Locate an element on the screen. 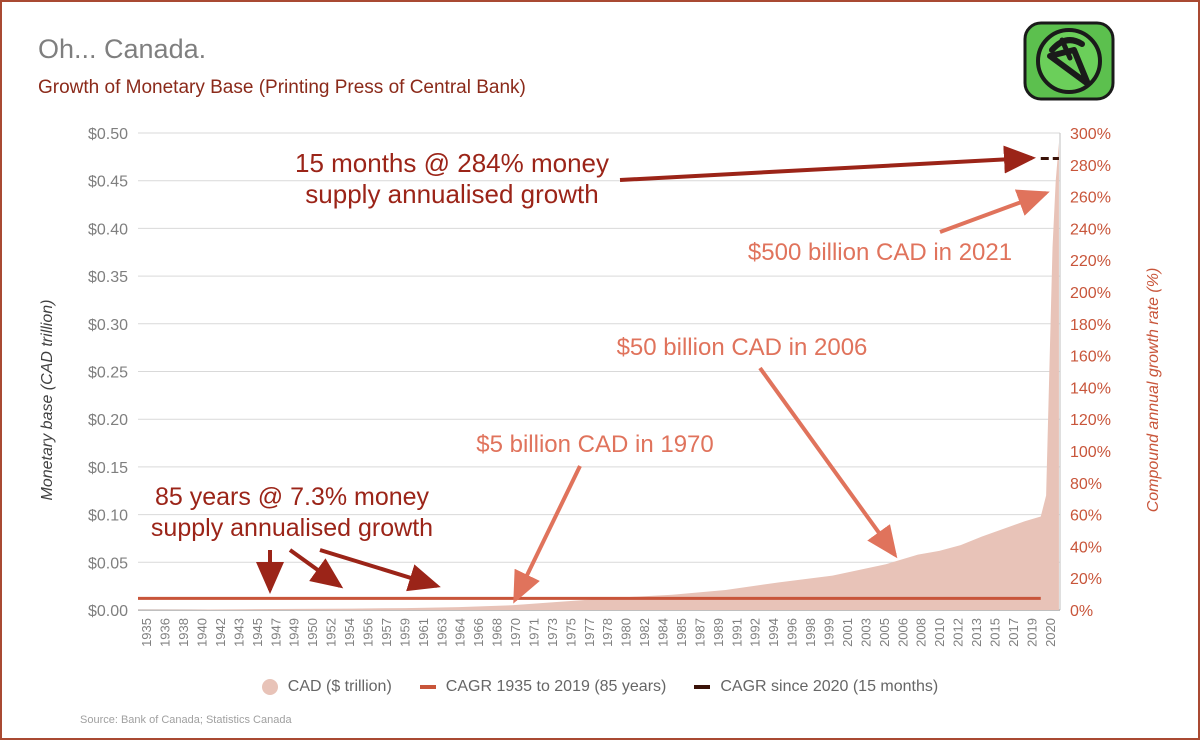  x-tick-label: 2013 is located at coordinates (976, 632).